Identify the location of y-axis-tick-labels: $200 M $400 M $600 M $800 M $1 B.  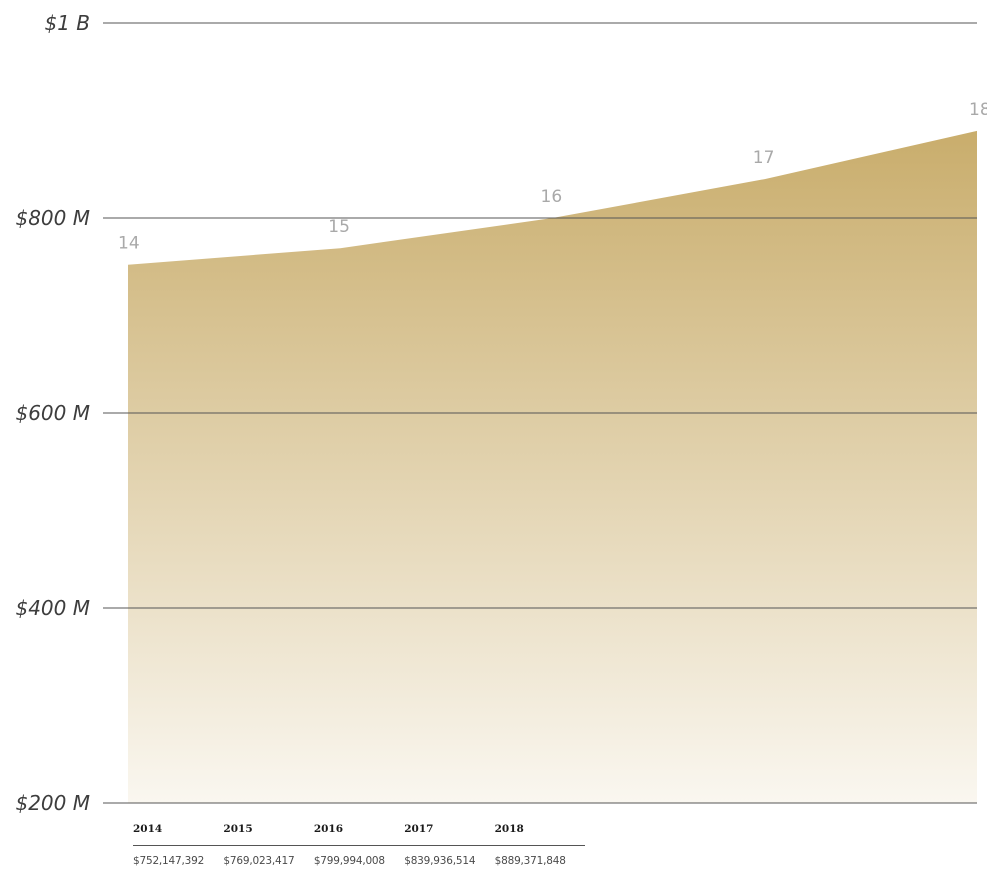
(52, 413).